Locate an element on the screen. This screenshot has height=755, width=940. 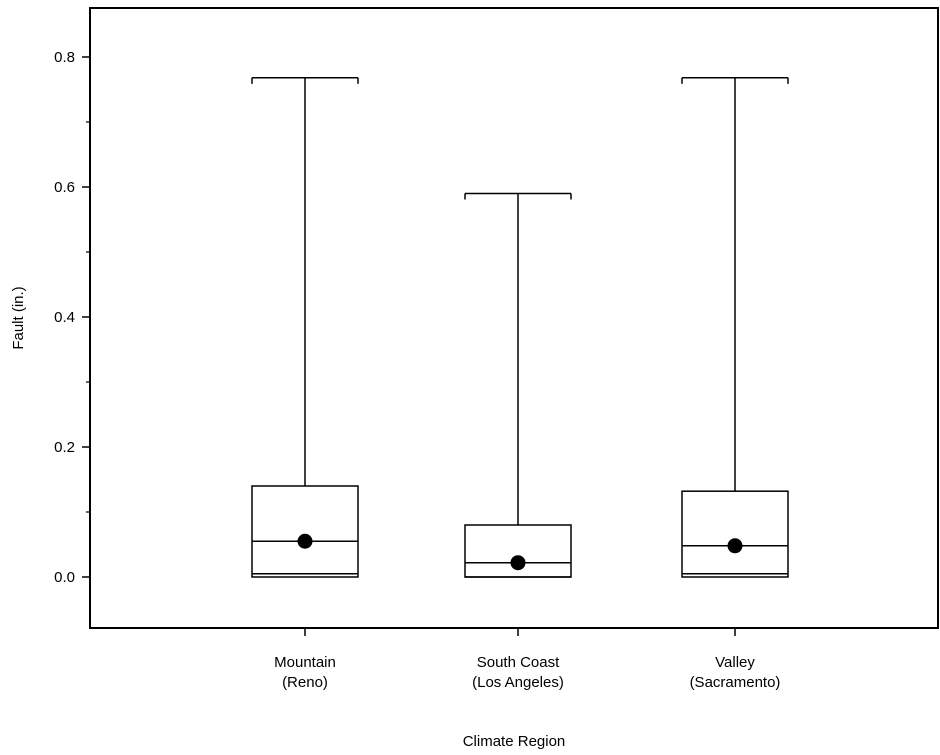
y-tick-label: 0.4 is located at coordinates (64, 317).